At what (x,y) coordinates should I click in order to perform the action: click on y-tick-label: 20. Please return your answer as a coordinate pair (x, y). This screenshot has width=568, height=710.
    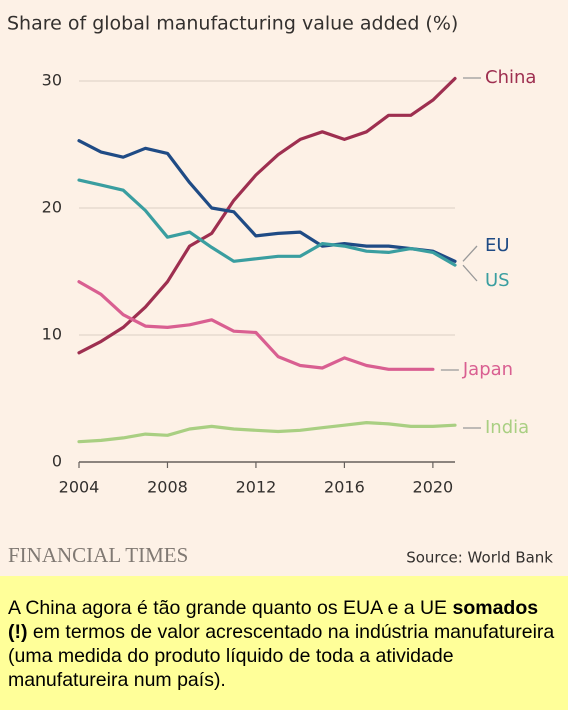
    Looking at the image, I should click on (52, 207).